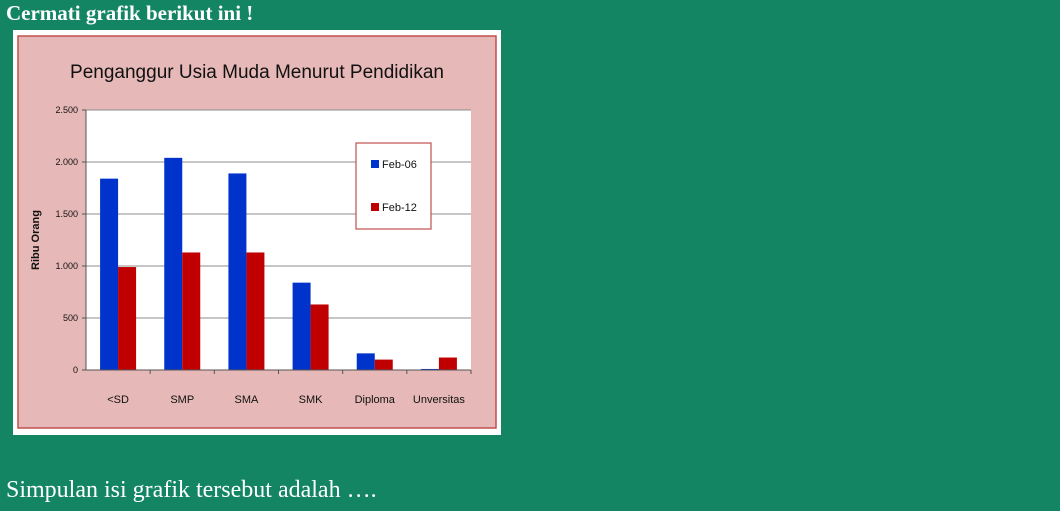 Image resolution: width=1060 pixels, height=511 pixels. What do you see at coordinates (311, 400) in the screenshot?
I see `x-tick-label: SMK` at bounding box center [311, 400].